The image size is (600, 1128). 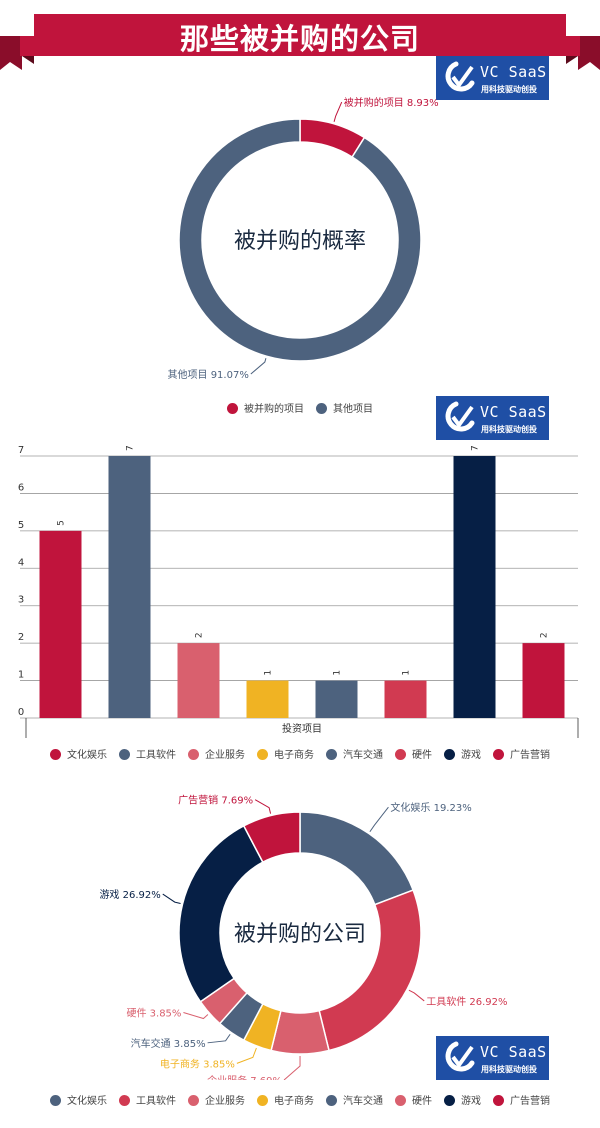 I want to click on slice-label: 广告营销 7.69%, so click(x=215, y=800).